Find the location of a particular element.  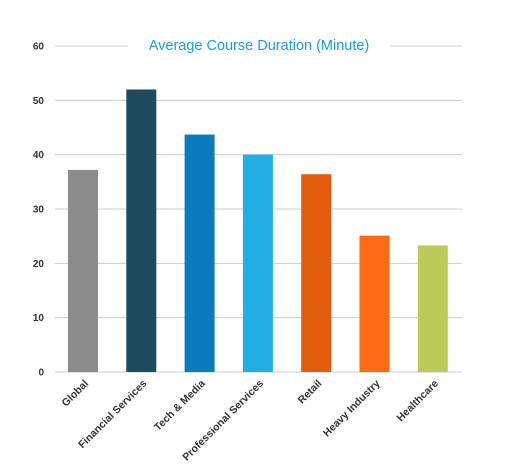

y-axis-ticks: 0 10 20 30 40 50 60 is located at coordinates (39, 210).